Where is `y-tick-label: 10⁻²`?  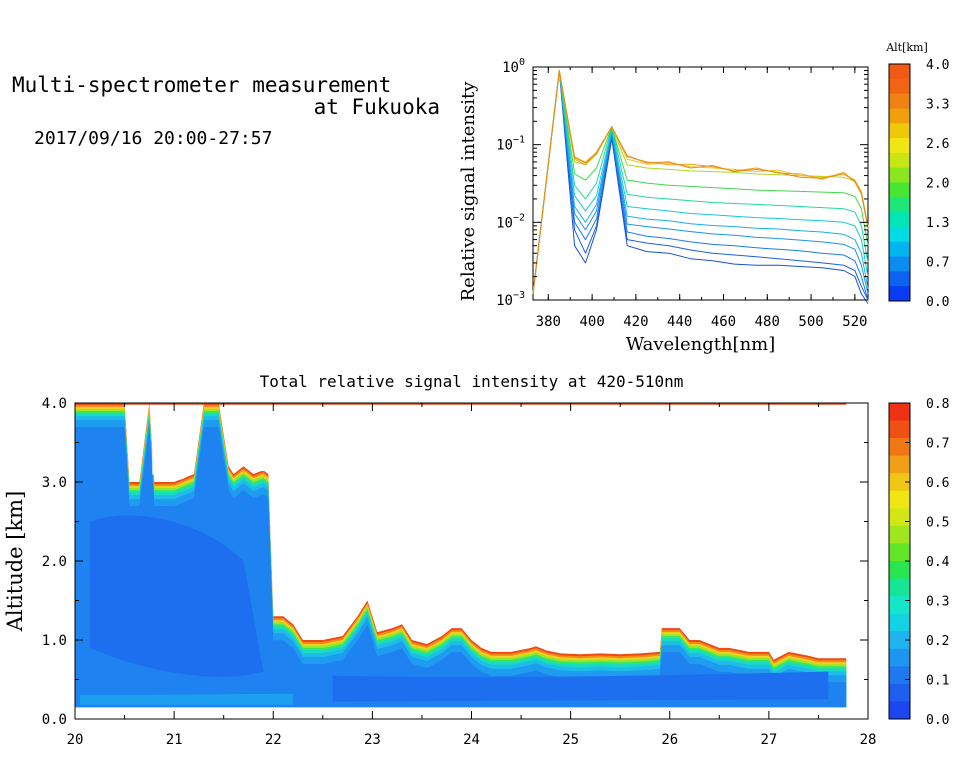
y-tick-label: 10⁻² is located at coordinates (510, 221).